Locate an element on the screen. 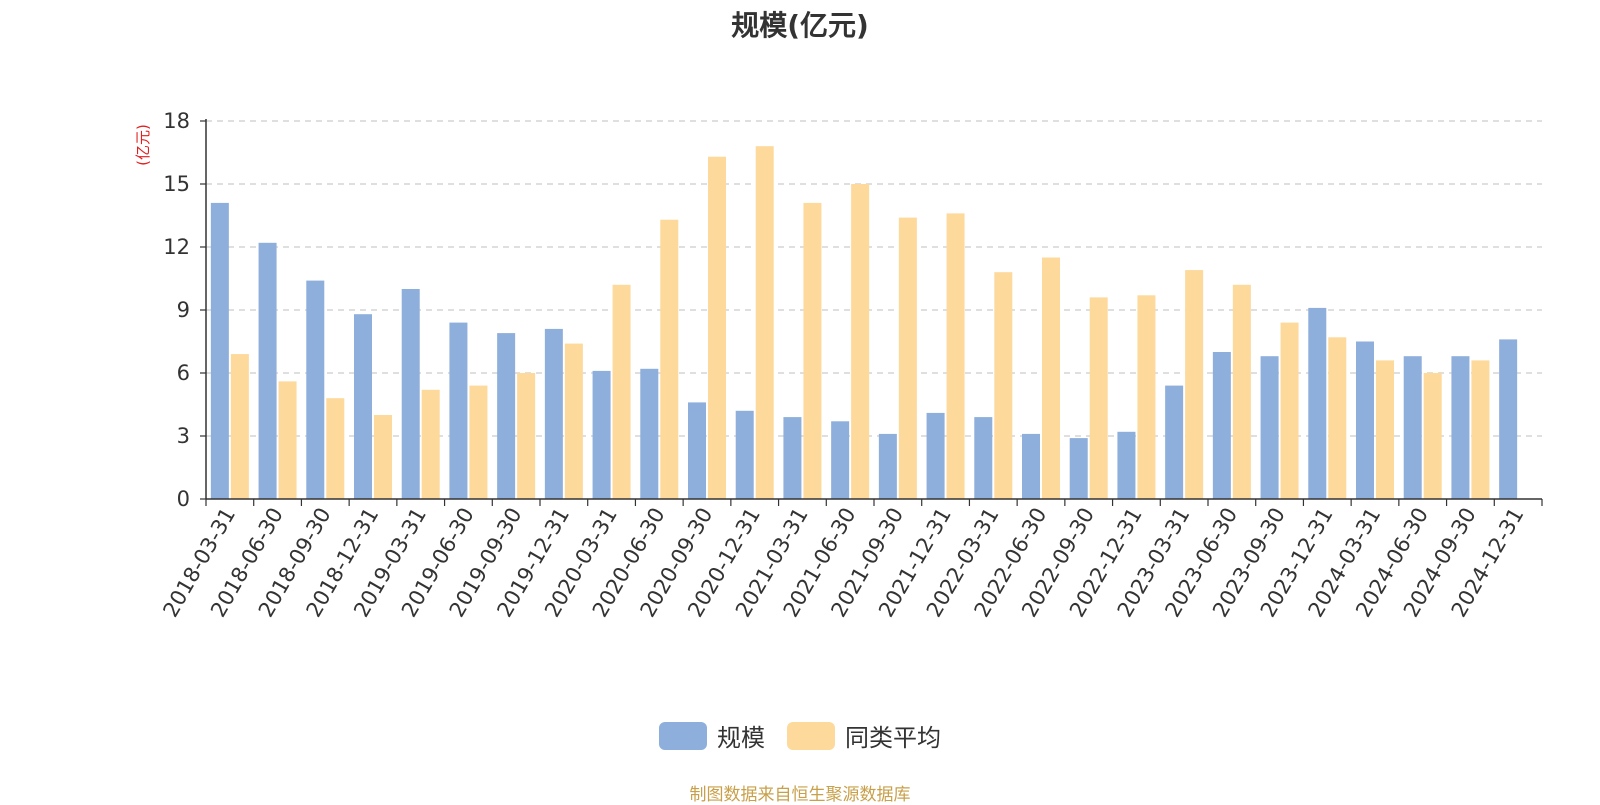 This screenshot has height=805, width=1600. legend-label-scale: 规模 is located at coordinates (741, 738).